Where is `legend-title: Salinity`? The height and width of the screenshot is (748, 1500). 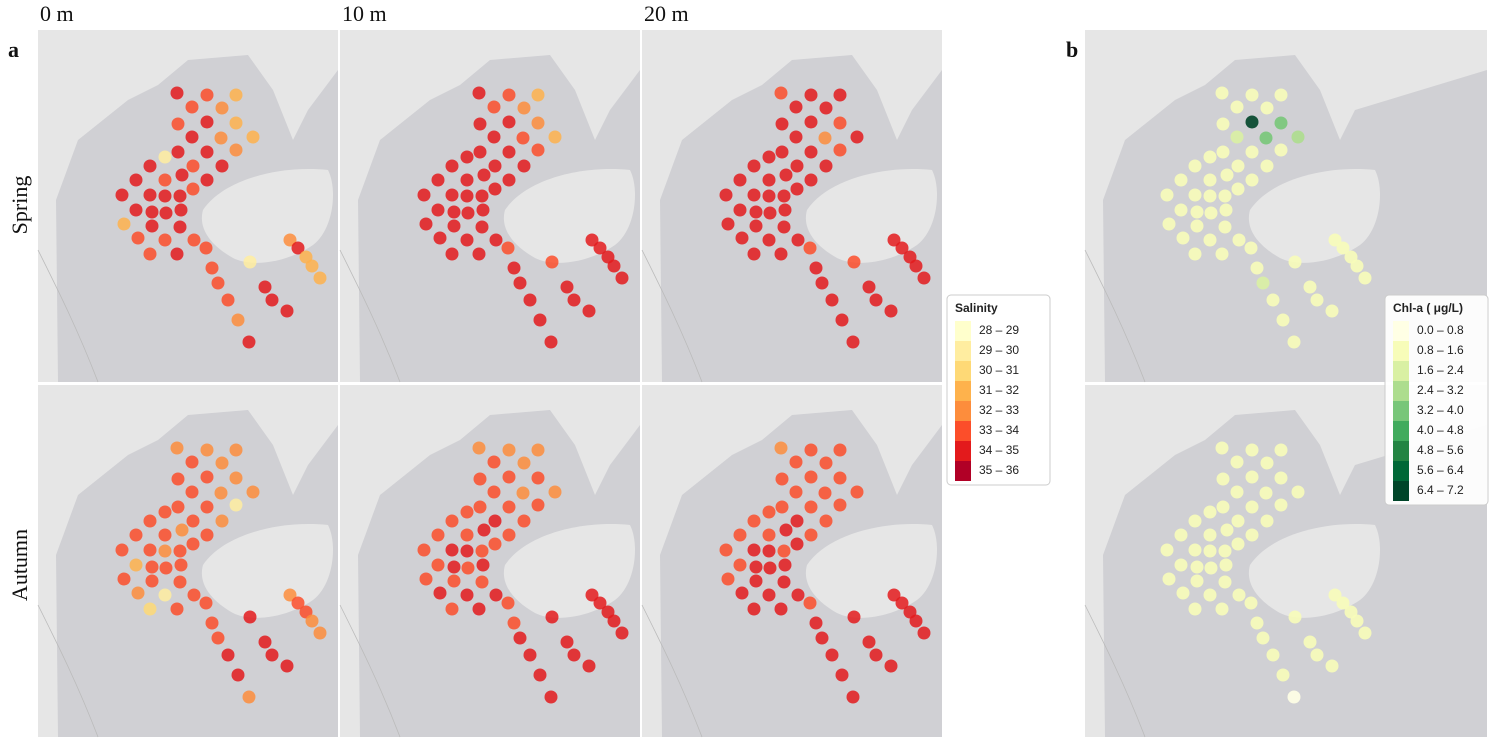
legend-title: Salinity is located at coordinates (976, 308).